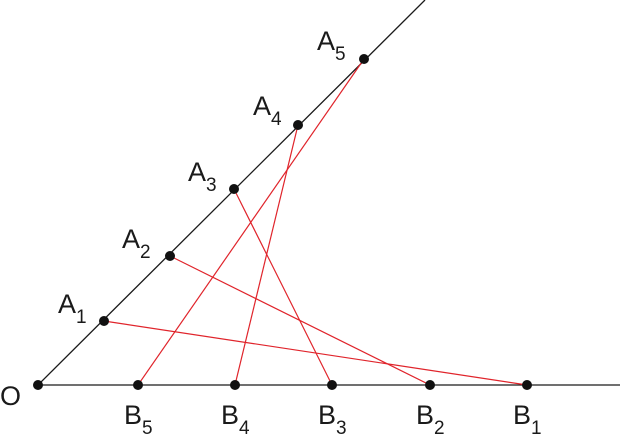  I want to click on point-label: B5, so click(138, 419).